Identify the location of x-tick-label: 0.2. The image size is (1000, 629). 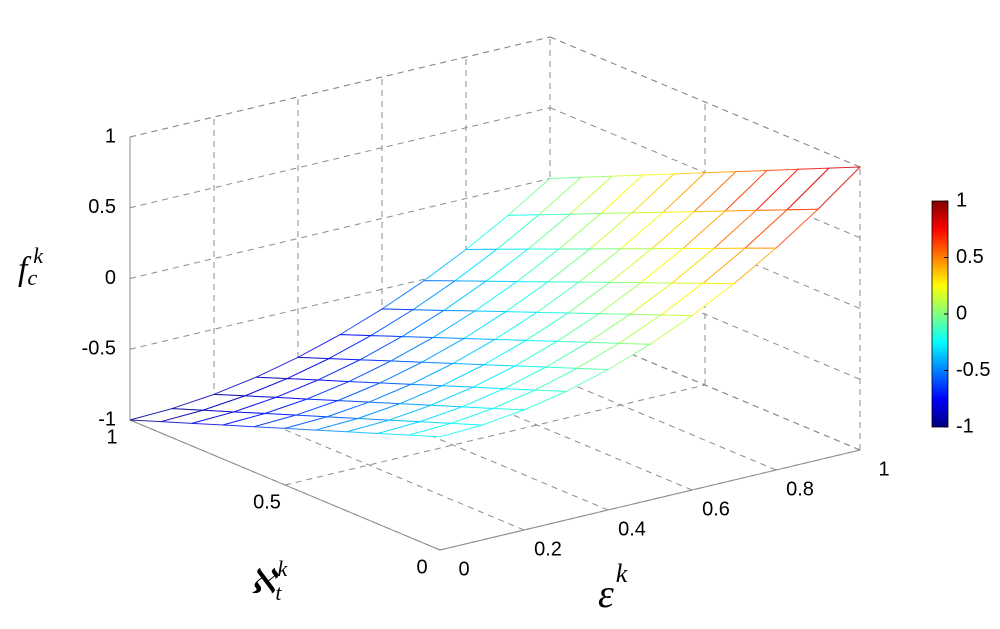
(548, 549).